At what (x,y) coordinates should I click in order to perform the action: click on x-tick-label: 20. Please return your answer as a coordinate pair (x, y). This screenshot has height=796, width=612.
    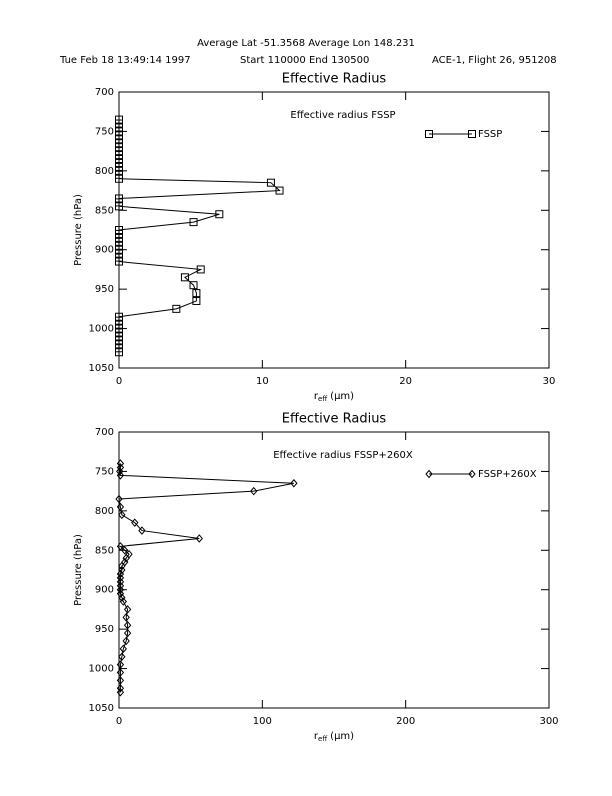
    Looking at the image, I should click on (405, 381).